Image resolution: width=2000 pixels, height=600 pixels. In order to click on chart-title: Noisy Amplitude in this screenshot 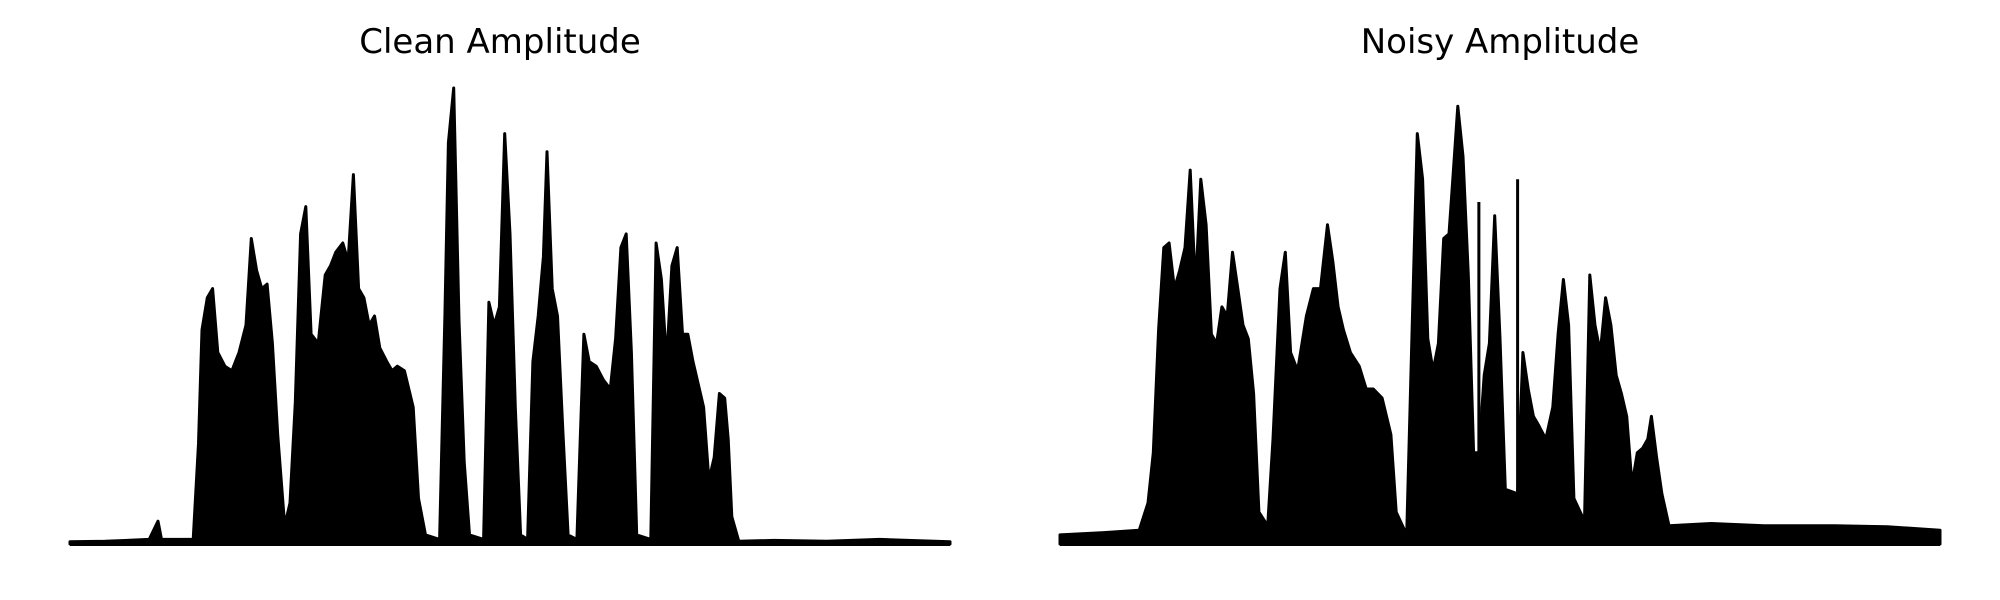, I will do `click(1500, 42)`.